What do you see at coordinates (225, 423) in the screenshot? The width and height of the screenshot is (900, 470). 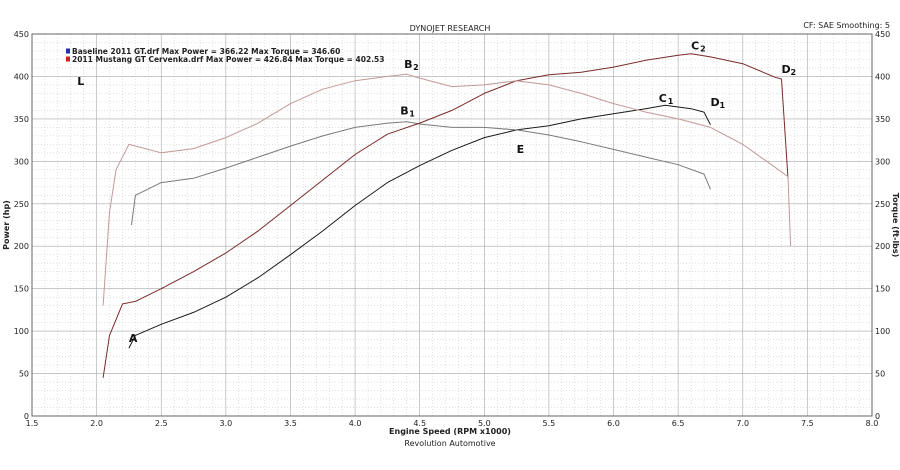 I see `x-tick-label: 3.0` at bounding box center [225, 423].